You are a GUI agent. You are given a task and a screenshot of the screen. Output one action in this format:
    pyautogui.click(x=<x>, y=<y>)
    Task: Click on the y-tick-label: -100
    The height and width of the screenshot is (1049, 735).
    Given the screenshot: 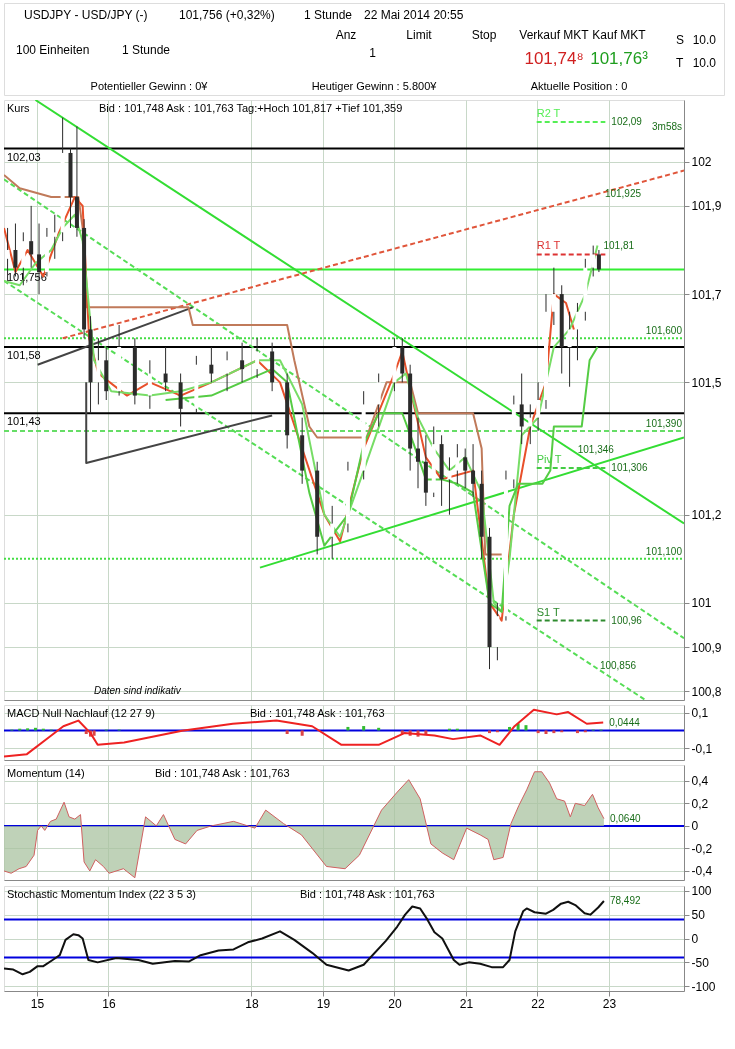 What is the action you would take?
    pyautogui.click(x=703, y=986)
    